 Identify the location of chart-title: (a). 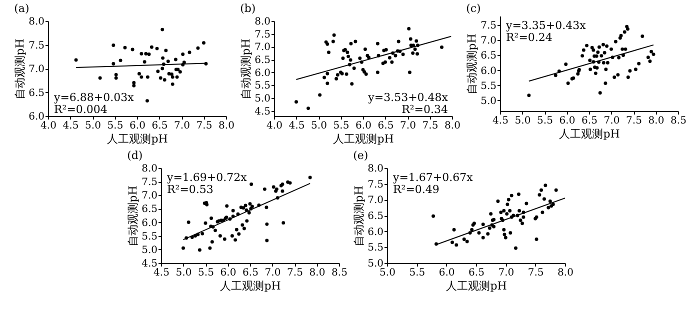
(22, 8).